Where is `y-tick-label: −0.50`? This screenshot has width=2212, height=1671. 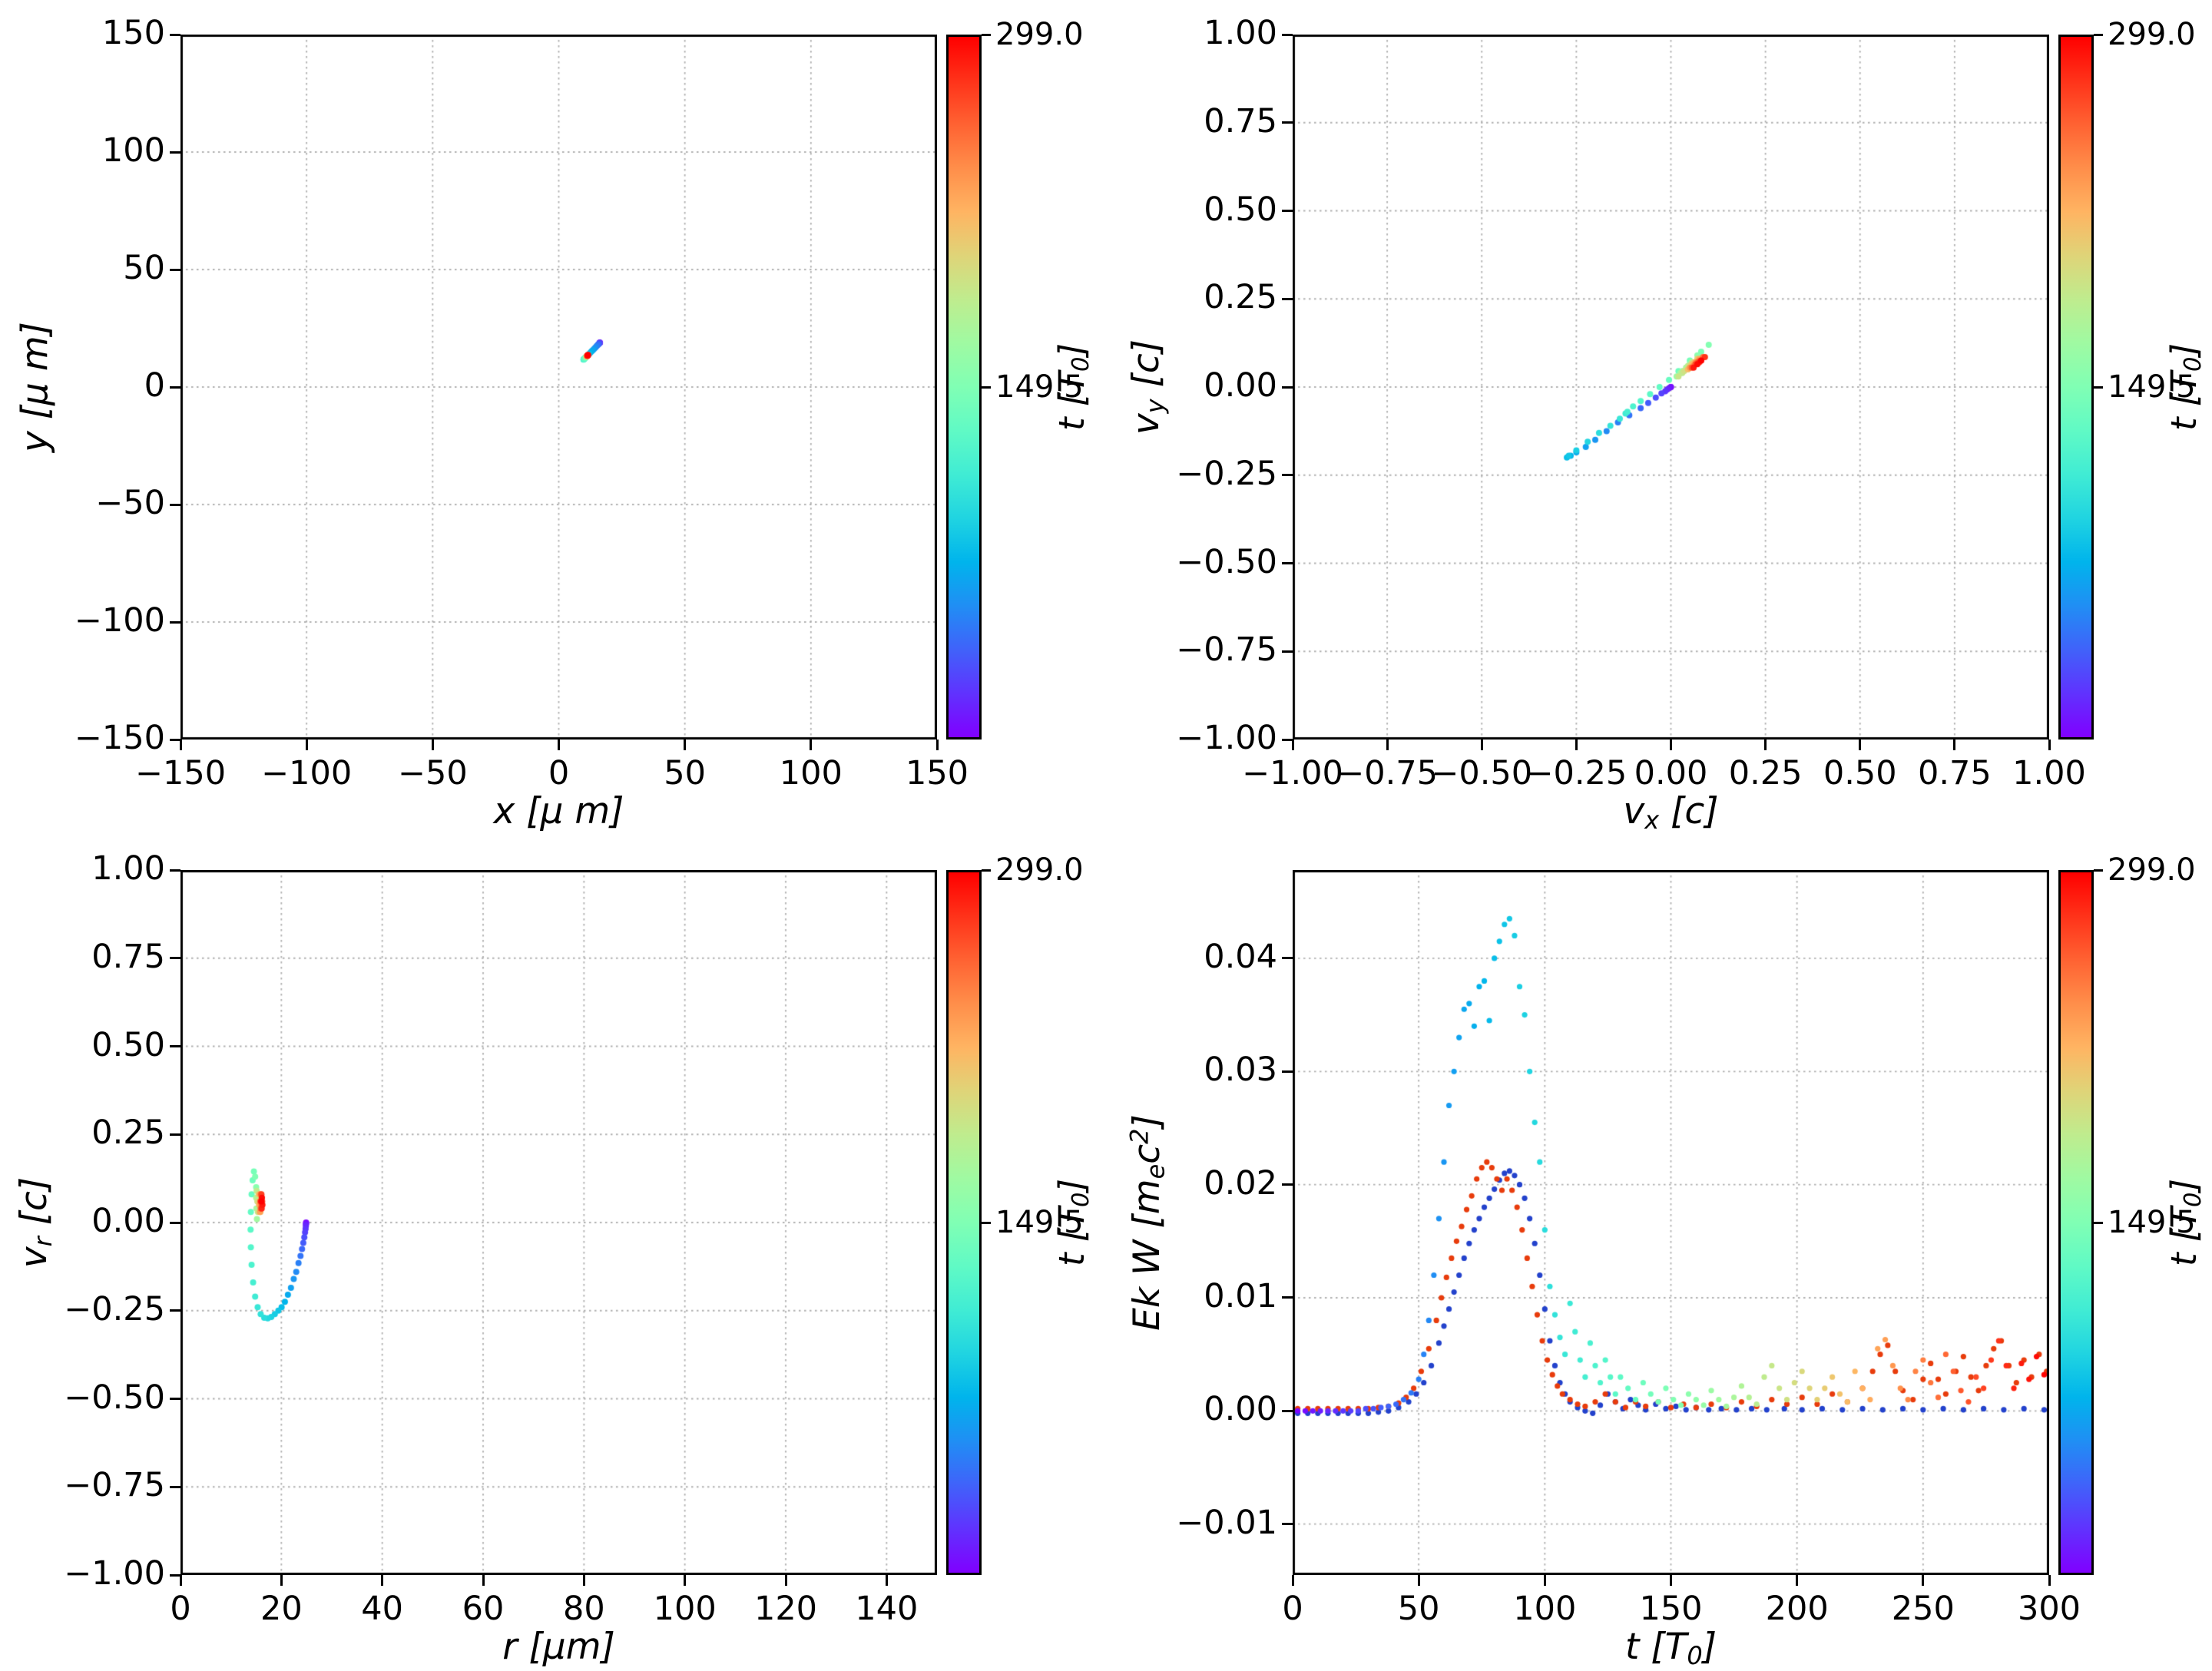
y-tick-label: −0.50 is located at coordinates (1226, 561).